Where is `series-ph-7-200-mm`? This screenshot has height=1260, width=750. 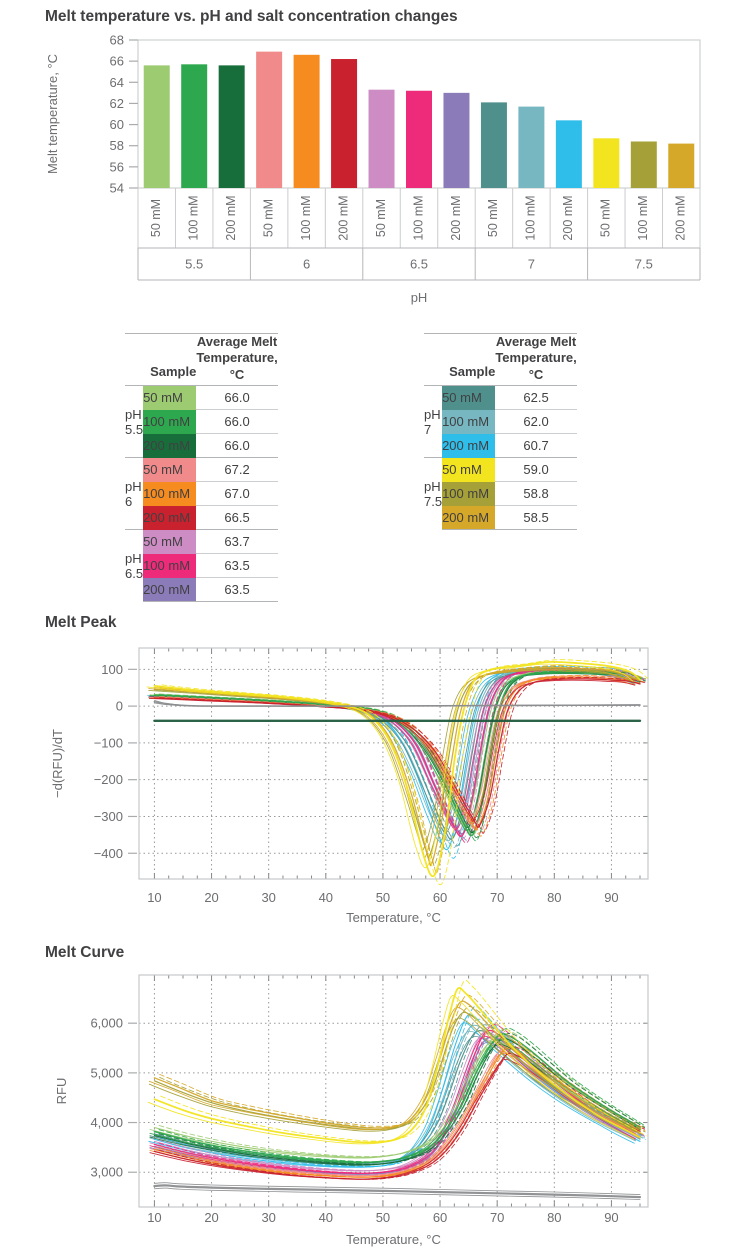
series-ph-7-200-mm is located at coordinates (391, 1095).